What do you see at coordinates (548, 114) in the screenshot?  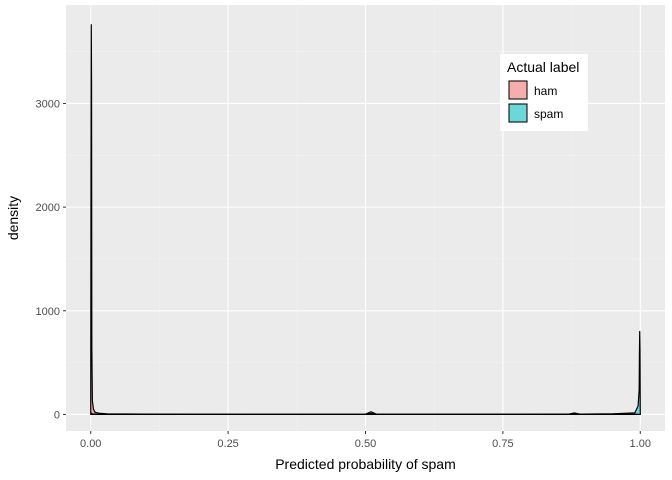 I see `legend-label-spam: spam` at bounding box center [548, 114].